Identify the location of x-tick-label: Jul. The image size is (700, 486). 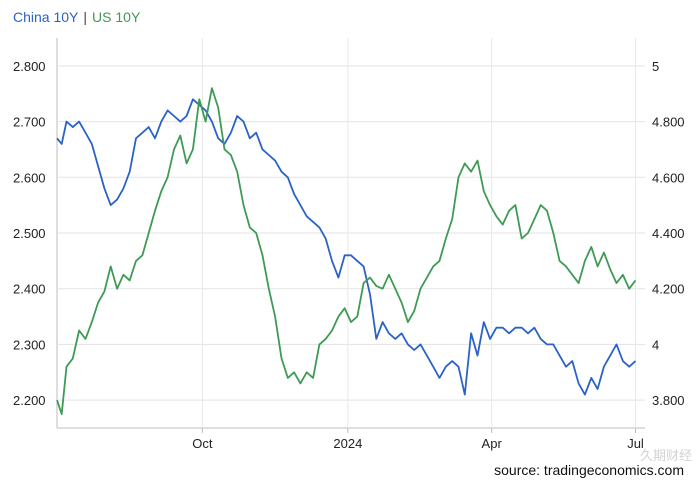
(635, 443).